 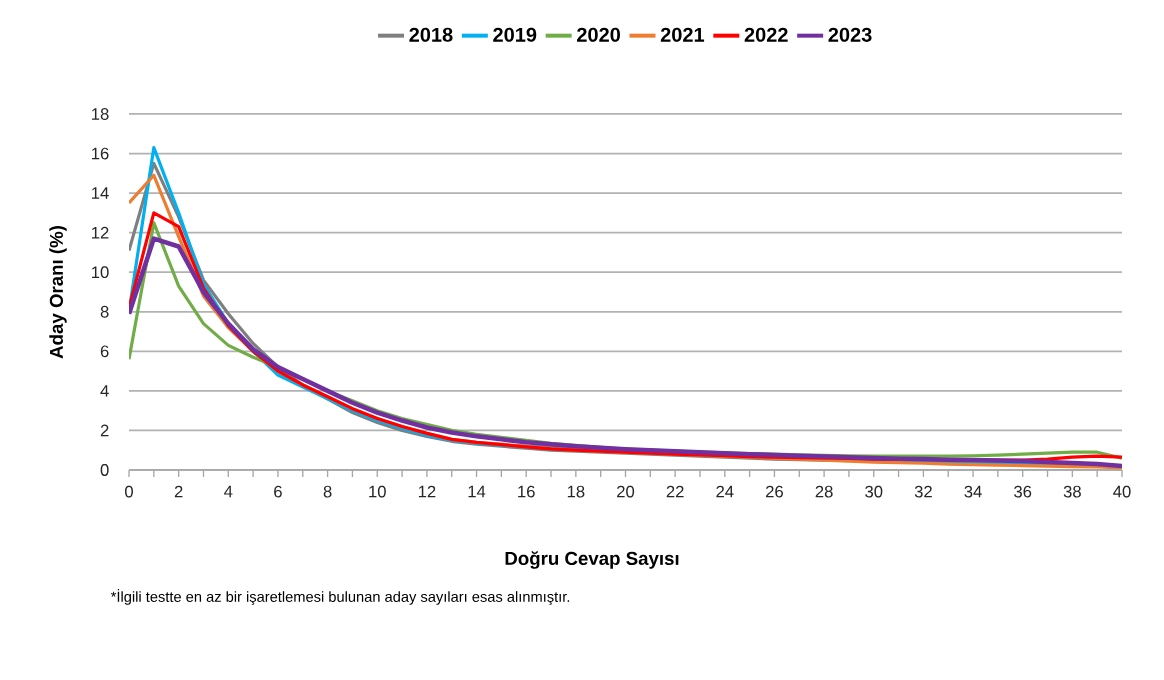 What do you see at coordinates (58, 292) in the screenshot?
I see `y-axis-title: Aday Oranı (%)` at bounding box center [58, 292].